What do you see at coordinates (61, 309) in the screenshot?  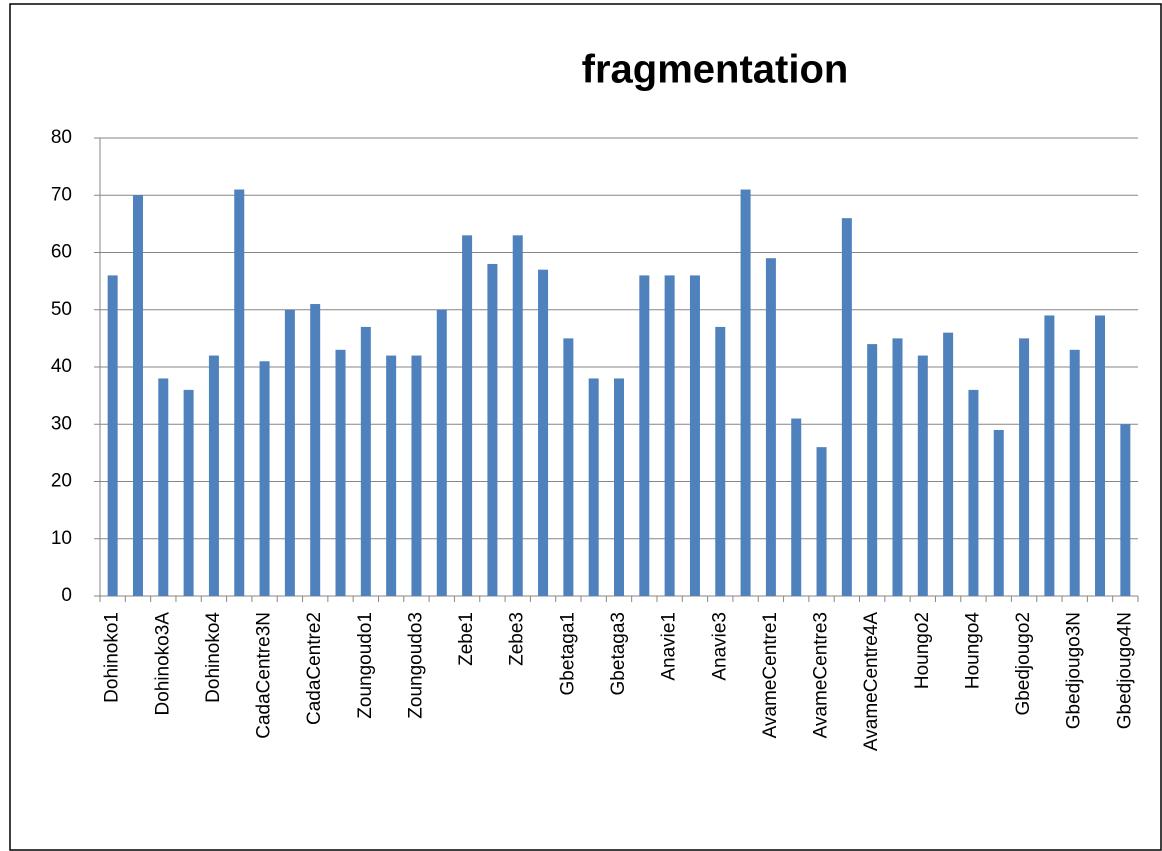 I see `y-tick-label: 50` at bounding box center [61, 309].